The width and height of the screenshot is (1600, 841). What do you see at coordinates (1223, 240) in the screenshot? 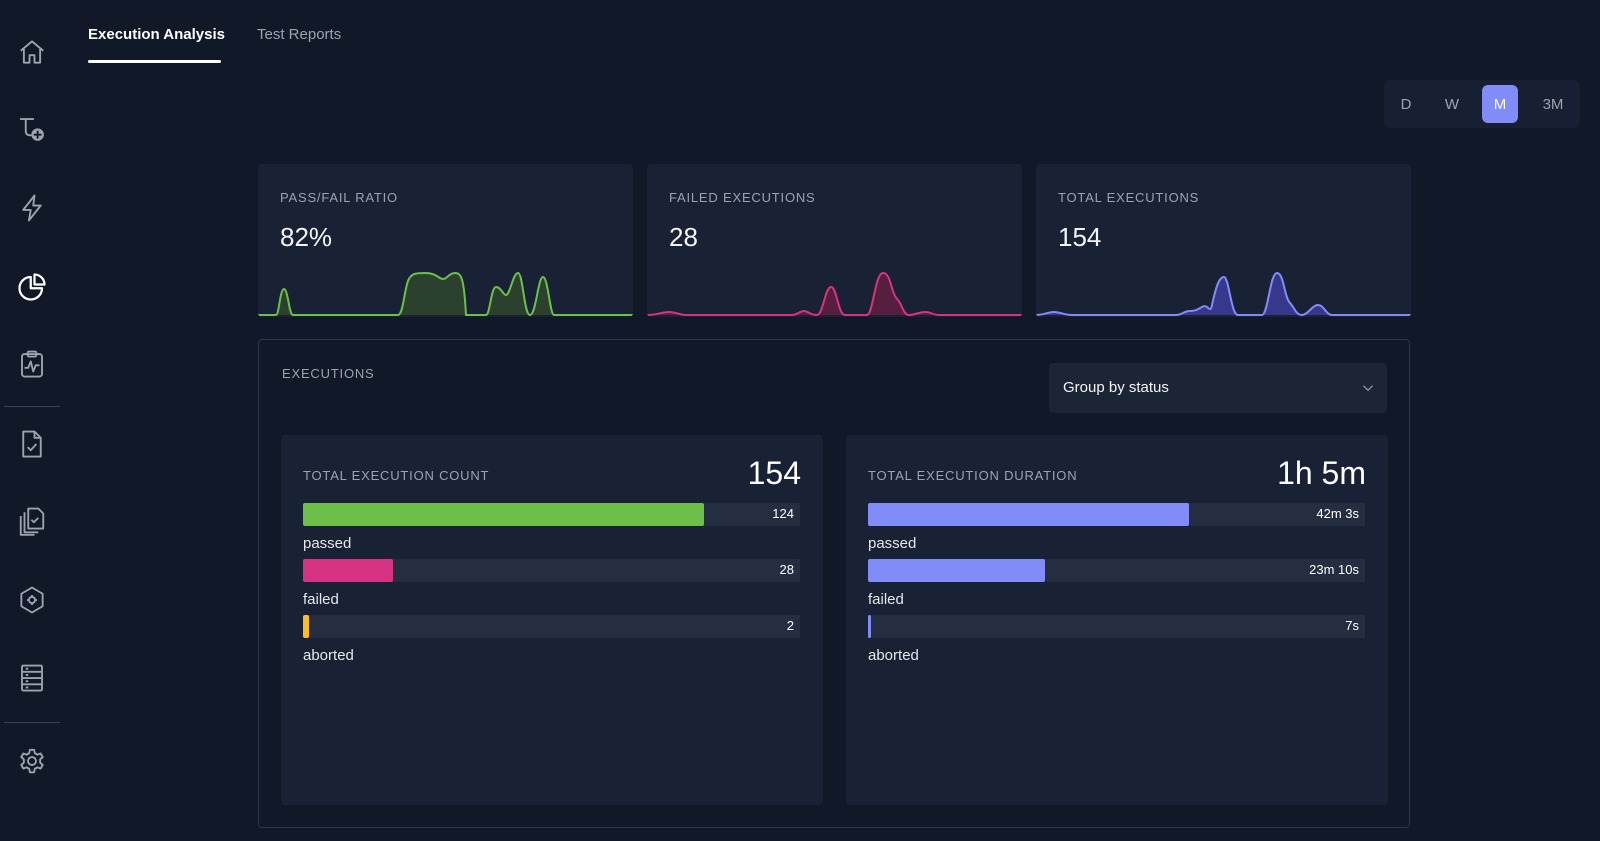
I see `total-executions-card: TOTAL EXECUTIONS 154` at bounding box center [1223, 240].